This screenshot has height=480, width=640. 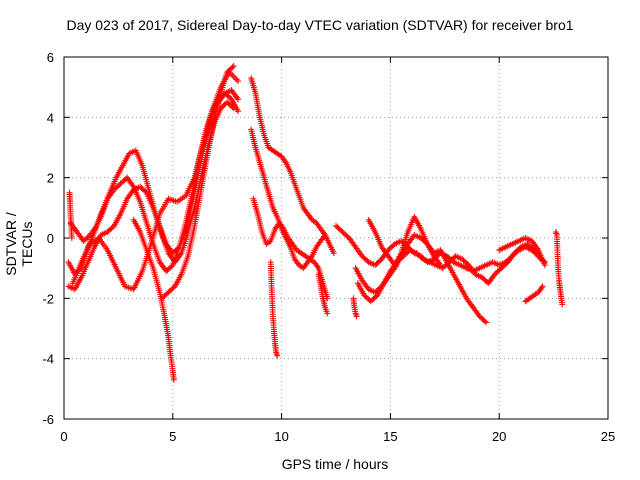 I want to click on x-tick-label: 15, so click(x=390, y=436).